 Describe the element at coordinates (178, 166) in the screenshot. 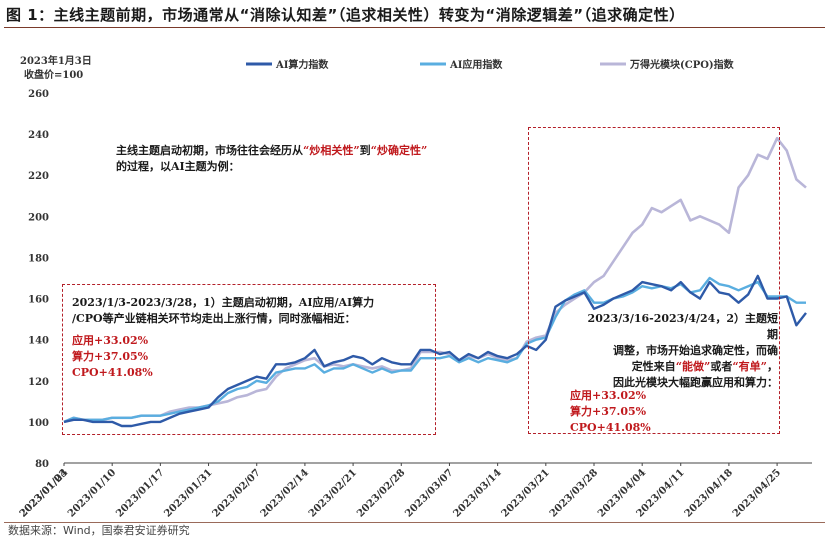

I see `intro-text-line2: 的过程，以AI主题为例：` at that location.